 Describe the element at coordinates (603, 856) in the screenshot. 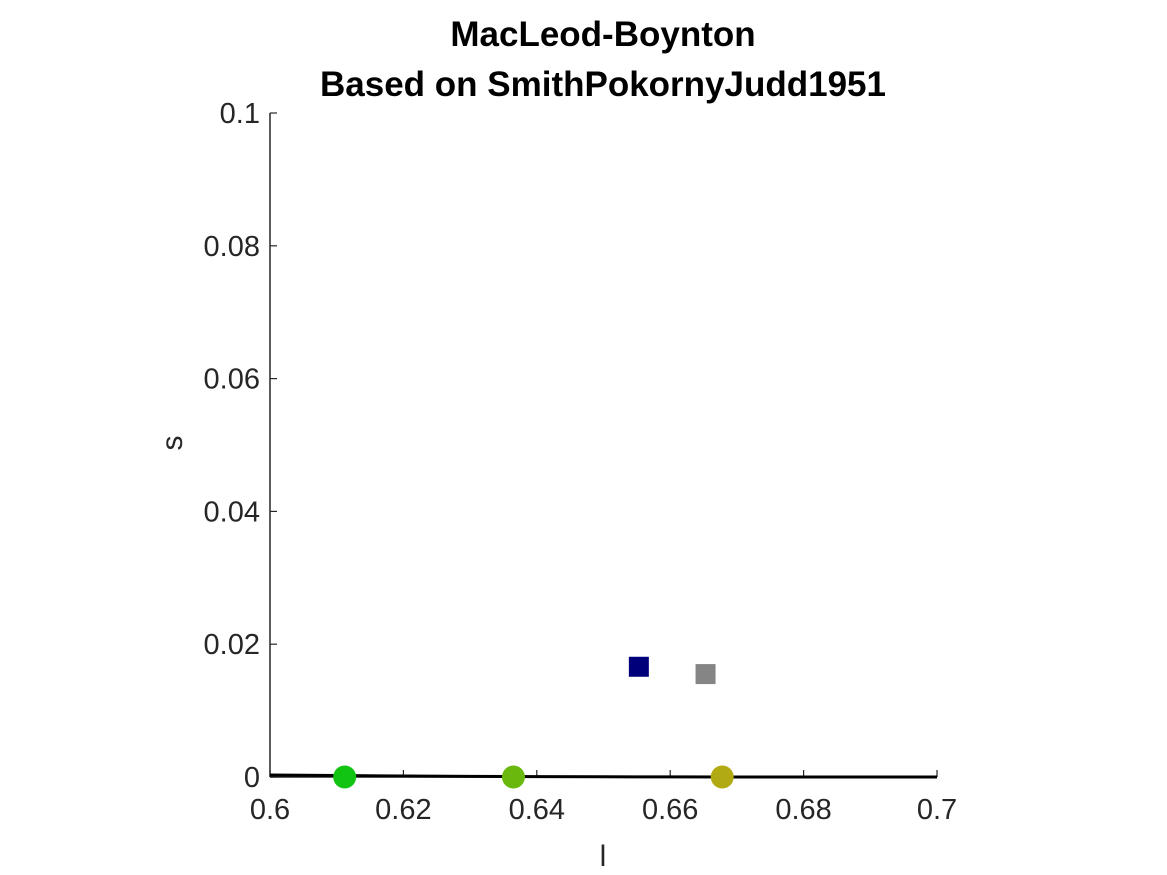

I see `x-axis-label: l` at that location.